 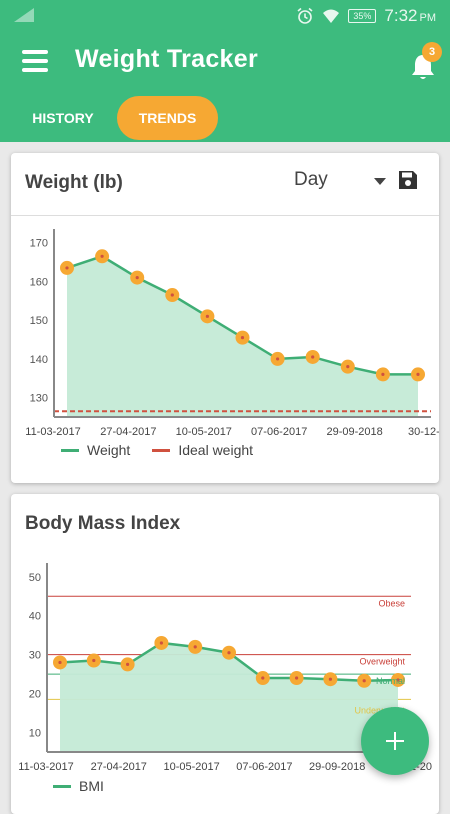 I want to click on tab-history: HISTORY, so click(x=63, y=118).